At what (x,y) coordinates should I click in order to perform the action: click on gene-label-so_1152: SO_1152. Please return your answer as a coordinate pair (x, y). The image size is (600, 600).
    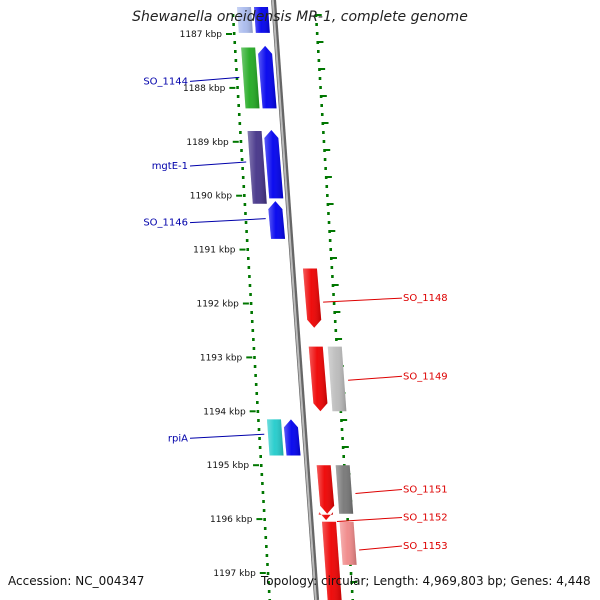
    Looking at the image, I should click on (425, 517).